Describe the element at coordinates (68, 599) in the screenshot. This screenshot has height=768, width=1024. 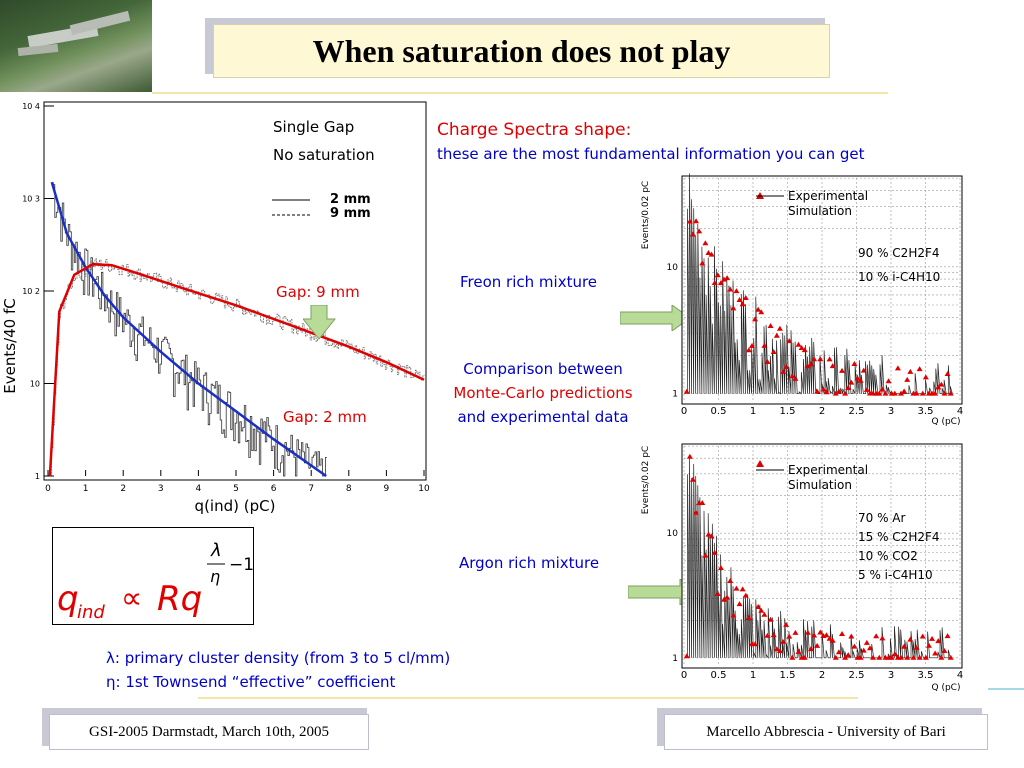
I see `svg-text: q` at that location.